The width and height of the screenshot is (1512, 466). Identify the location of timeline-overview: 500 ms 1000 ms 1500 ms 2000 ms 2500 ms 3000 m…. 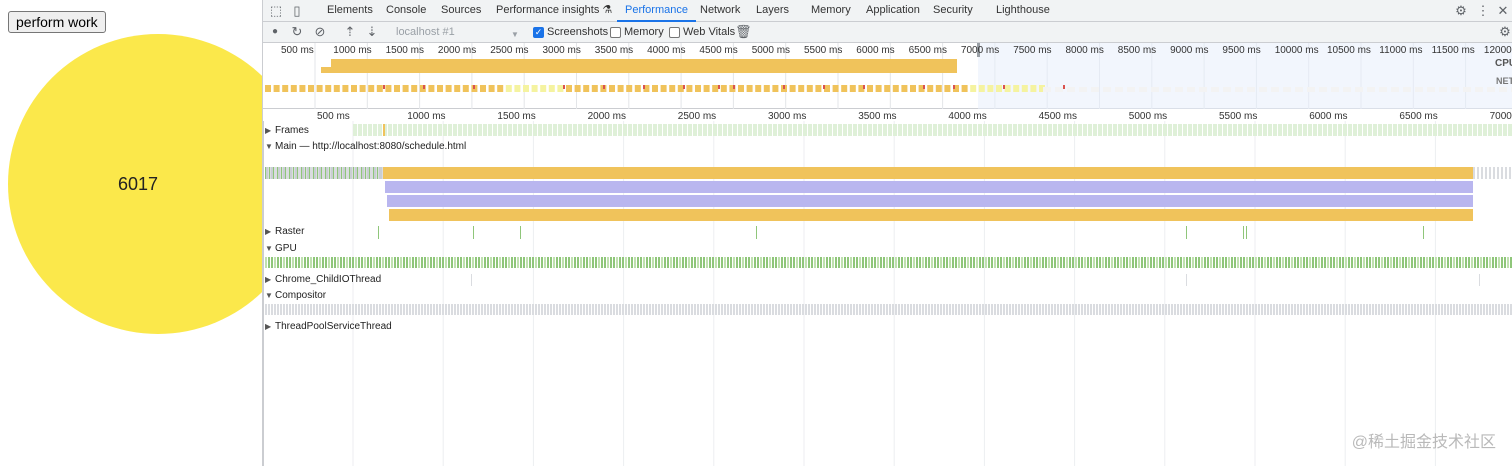
(887, 76).